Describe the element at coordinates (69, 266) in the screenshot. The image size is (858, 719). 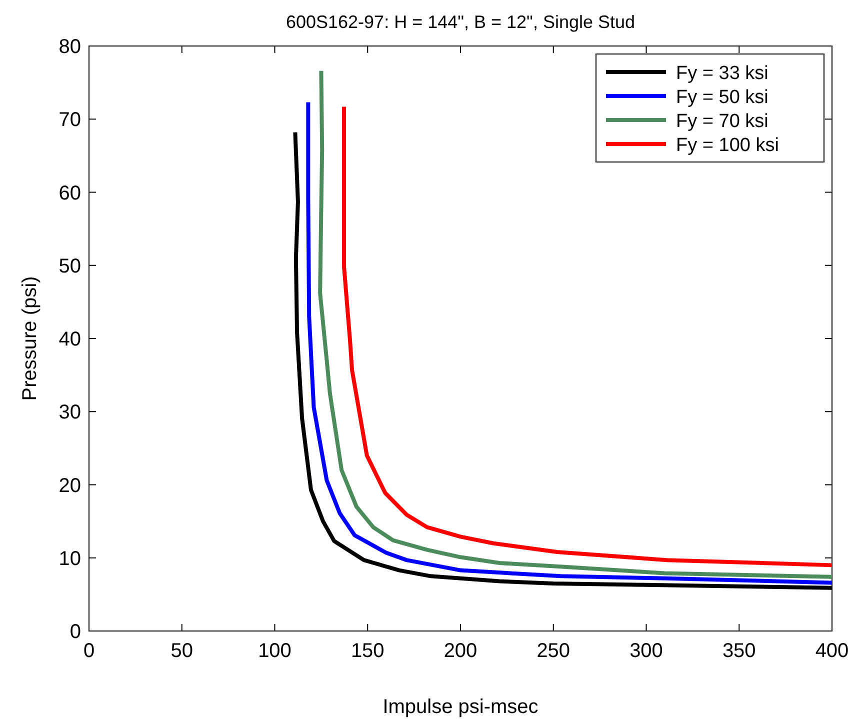
I see `y-tick-label: 50` at that location.